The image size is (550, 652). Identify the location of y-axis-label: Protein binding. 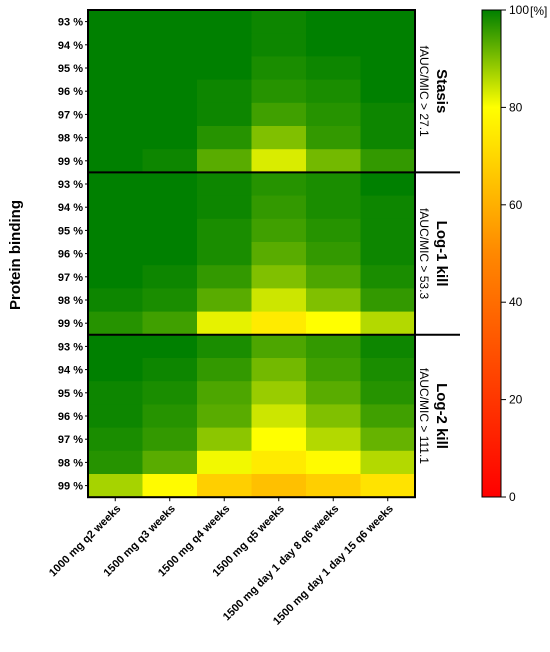
(15, 255).